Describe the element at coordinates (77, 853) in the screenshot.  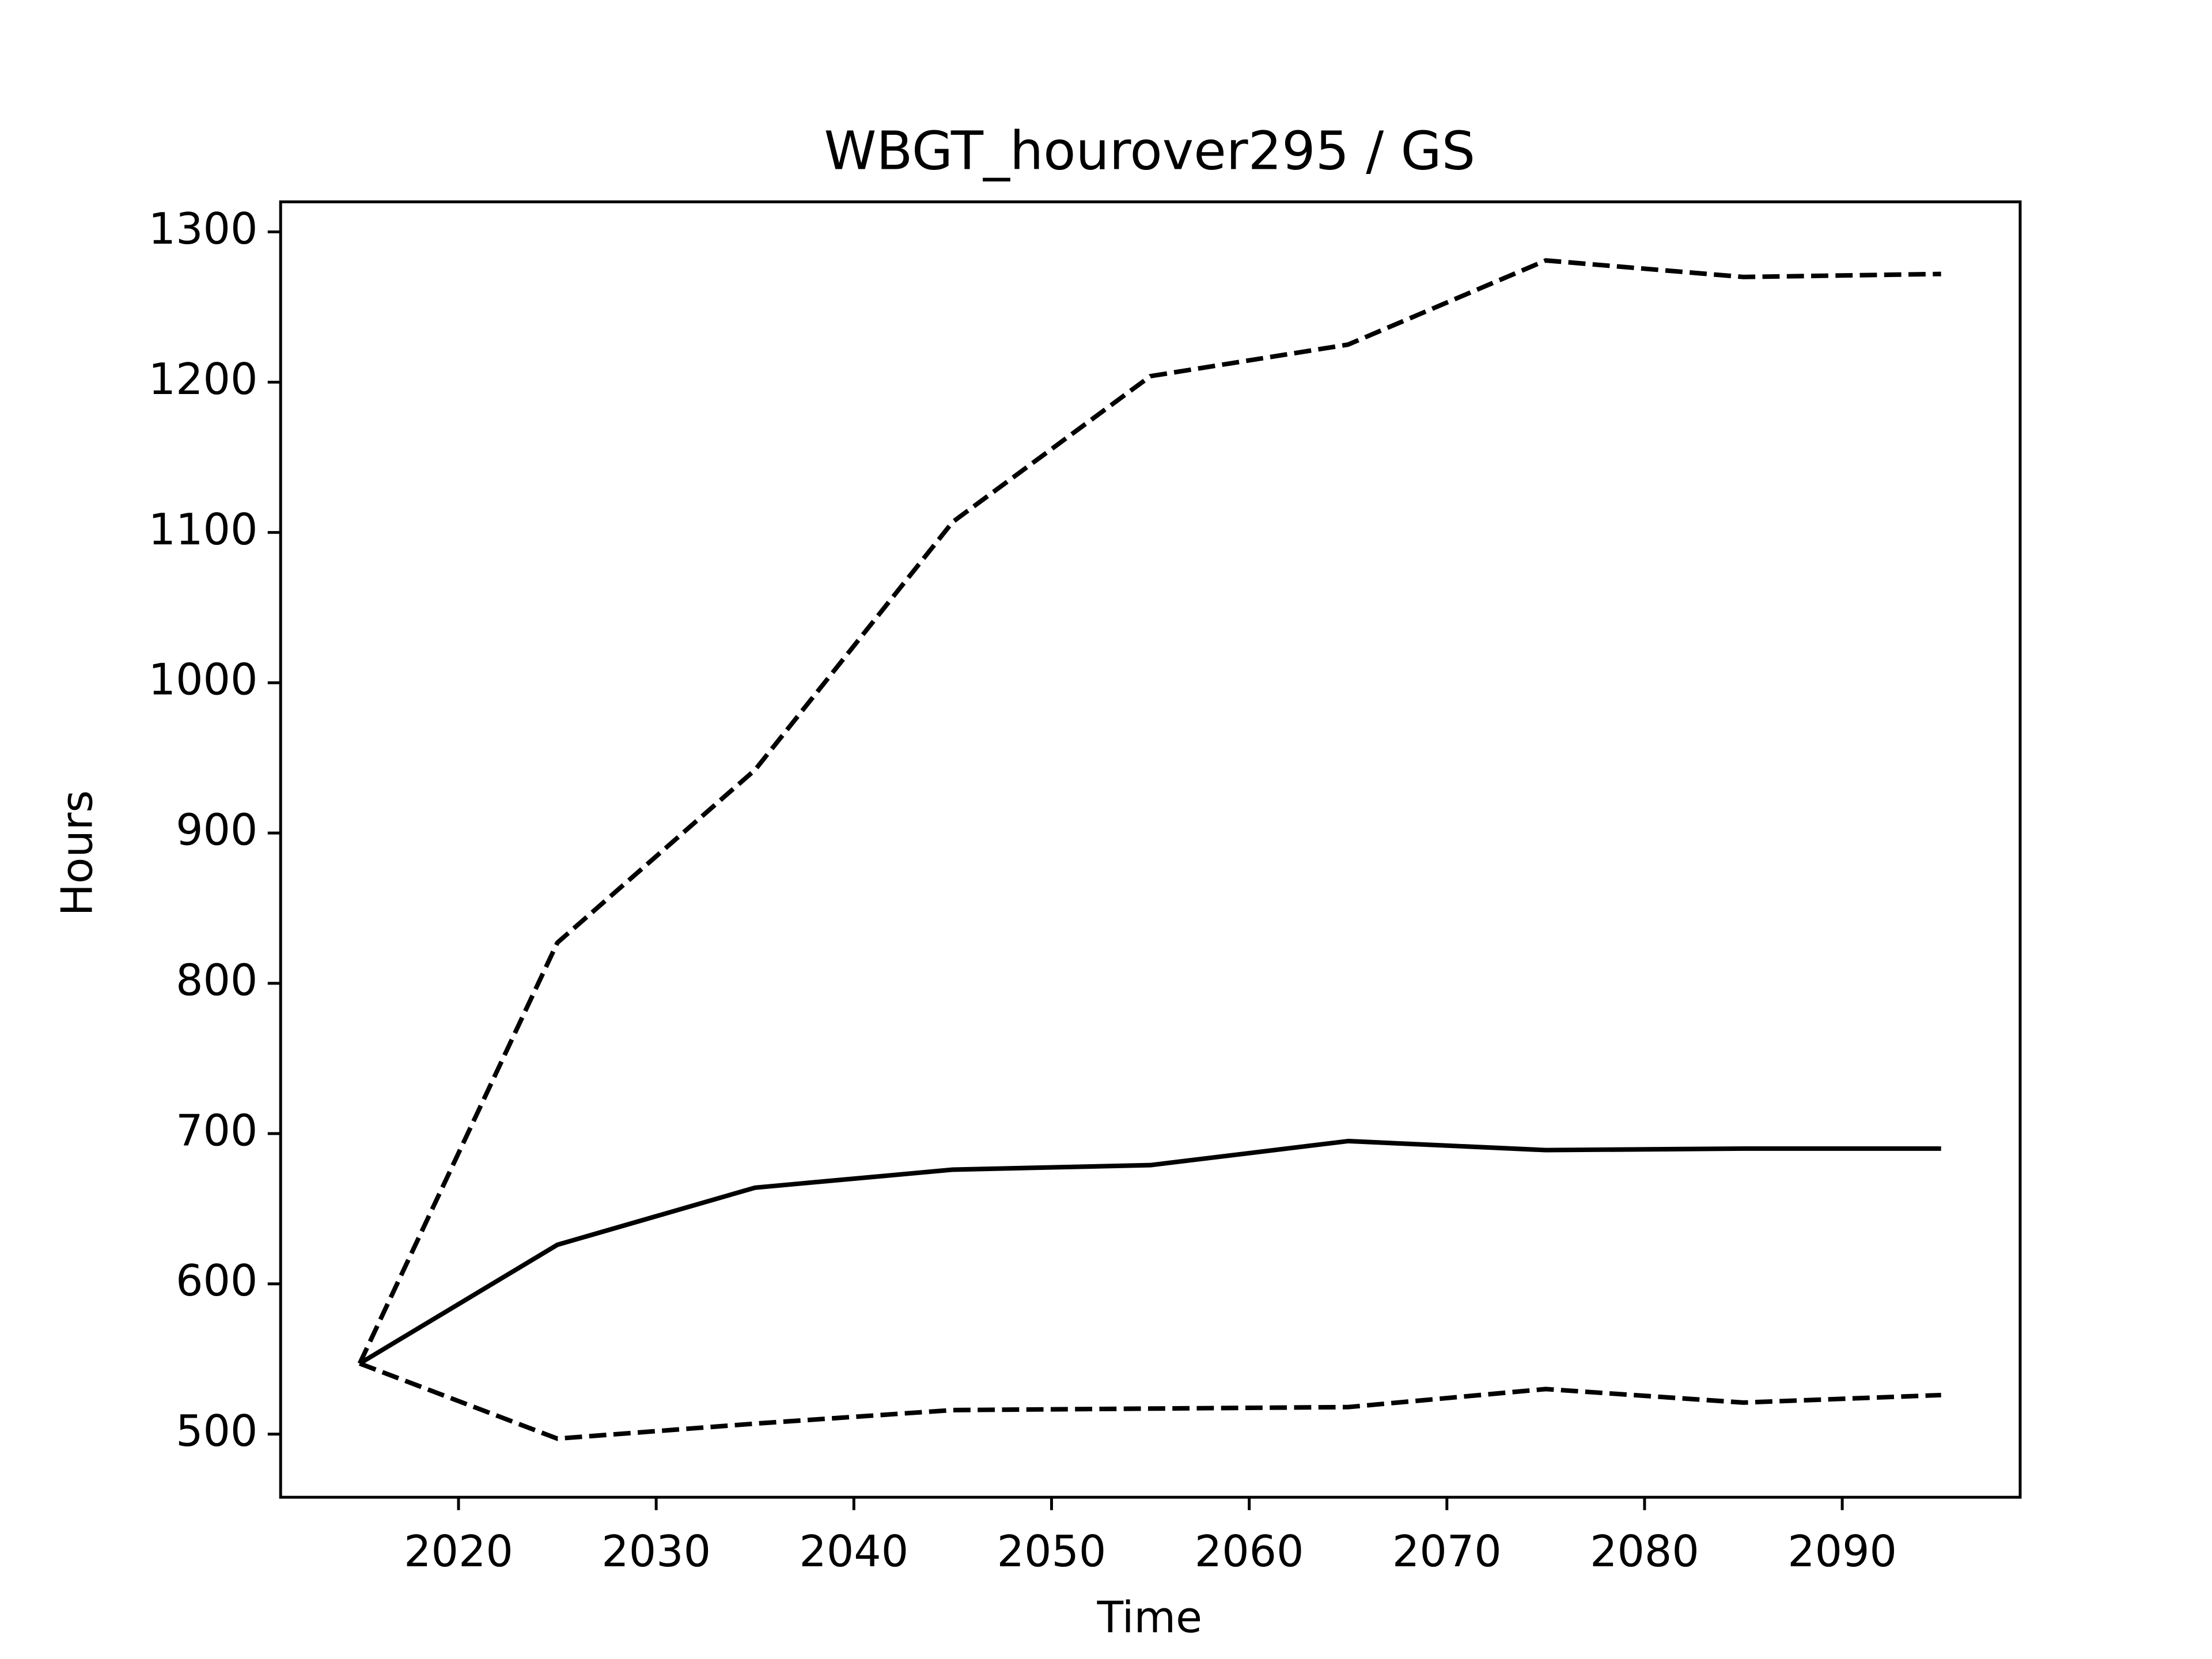
I see `y-axis-label: Hours` at that location.